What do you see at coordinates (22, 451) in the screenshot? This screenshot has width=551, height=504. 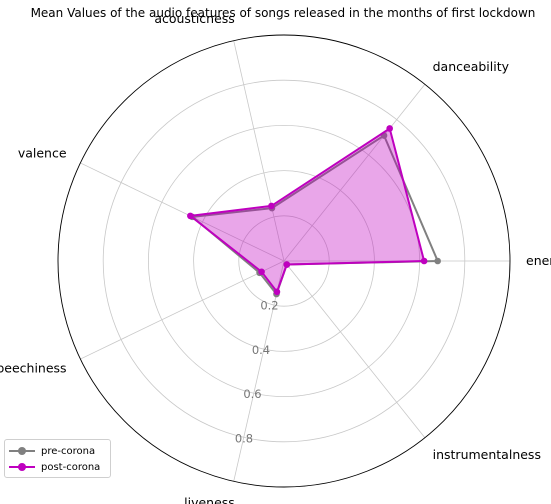 I see `legend-swatch-pre-corona` at bounding box center [22, 451].